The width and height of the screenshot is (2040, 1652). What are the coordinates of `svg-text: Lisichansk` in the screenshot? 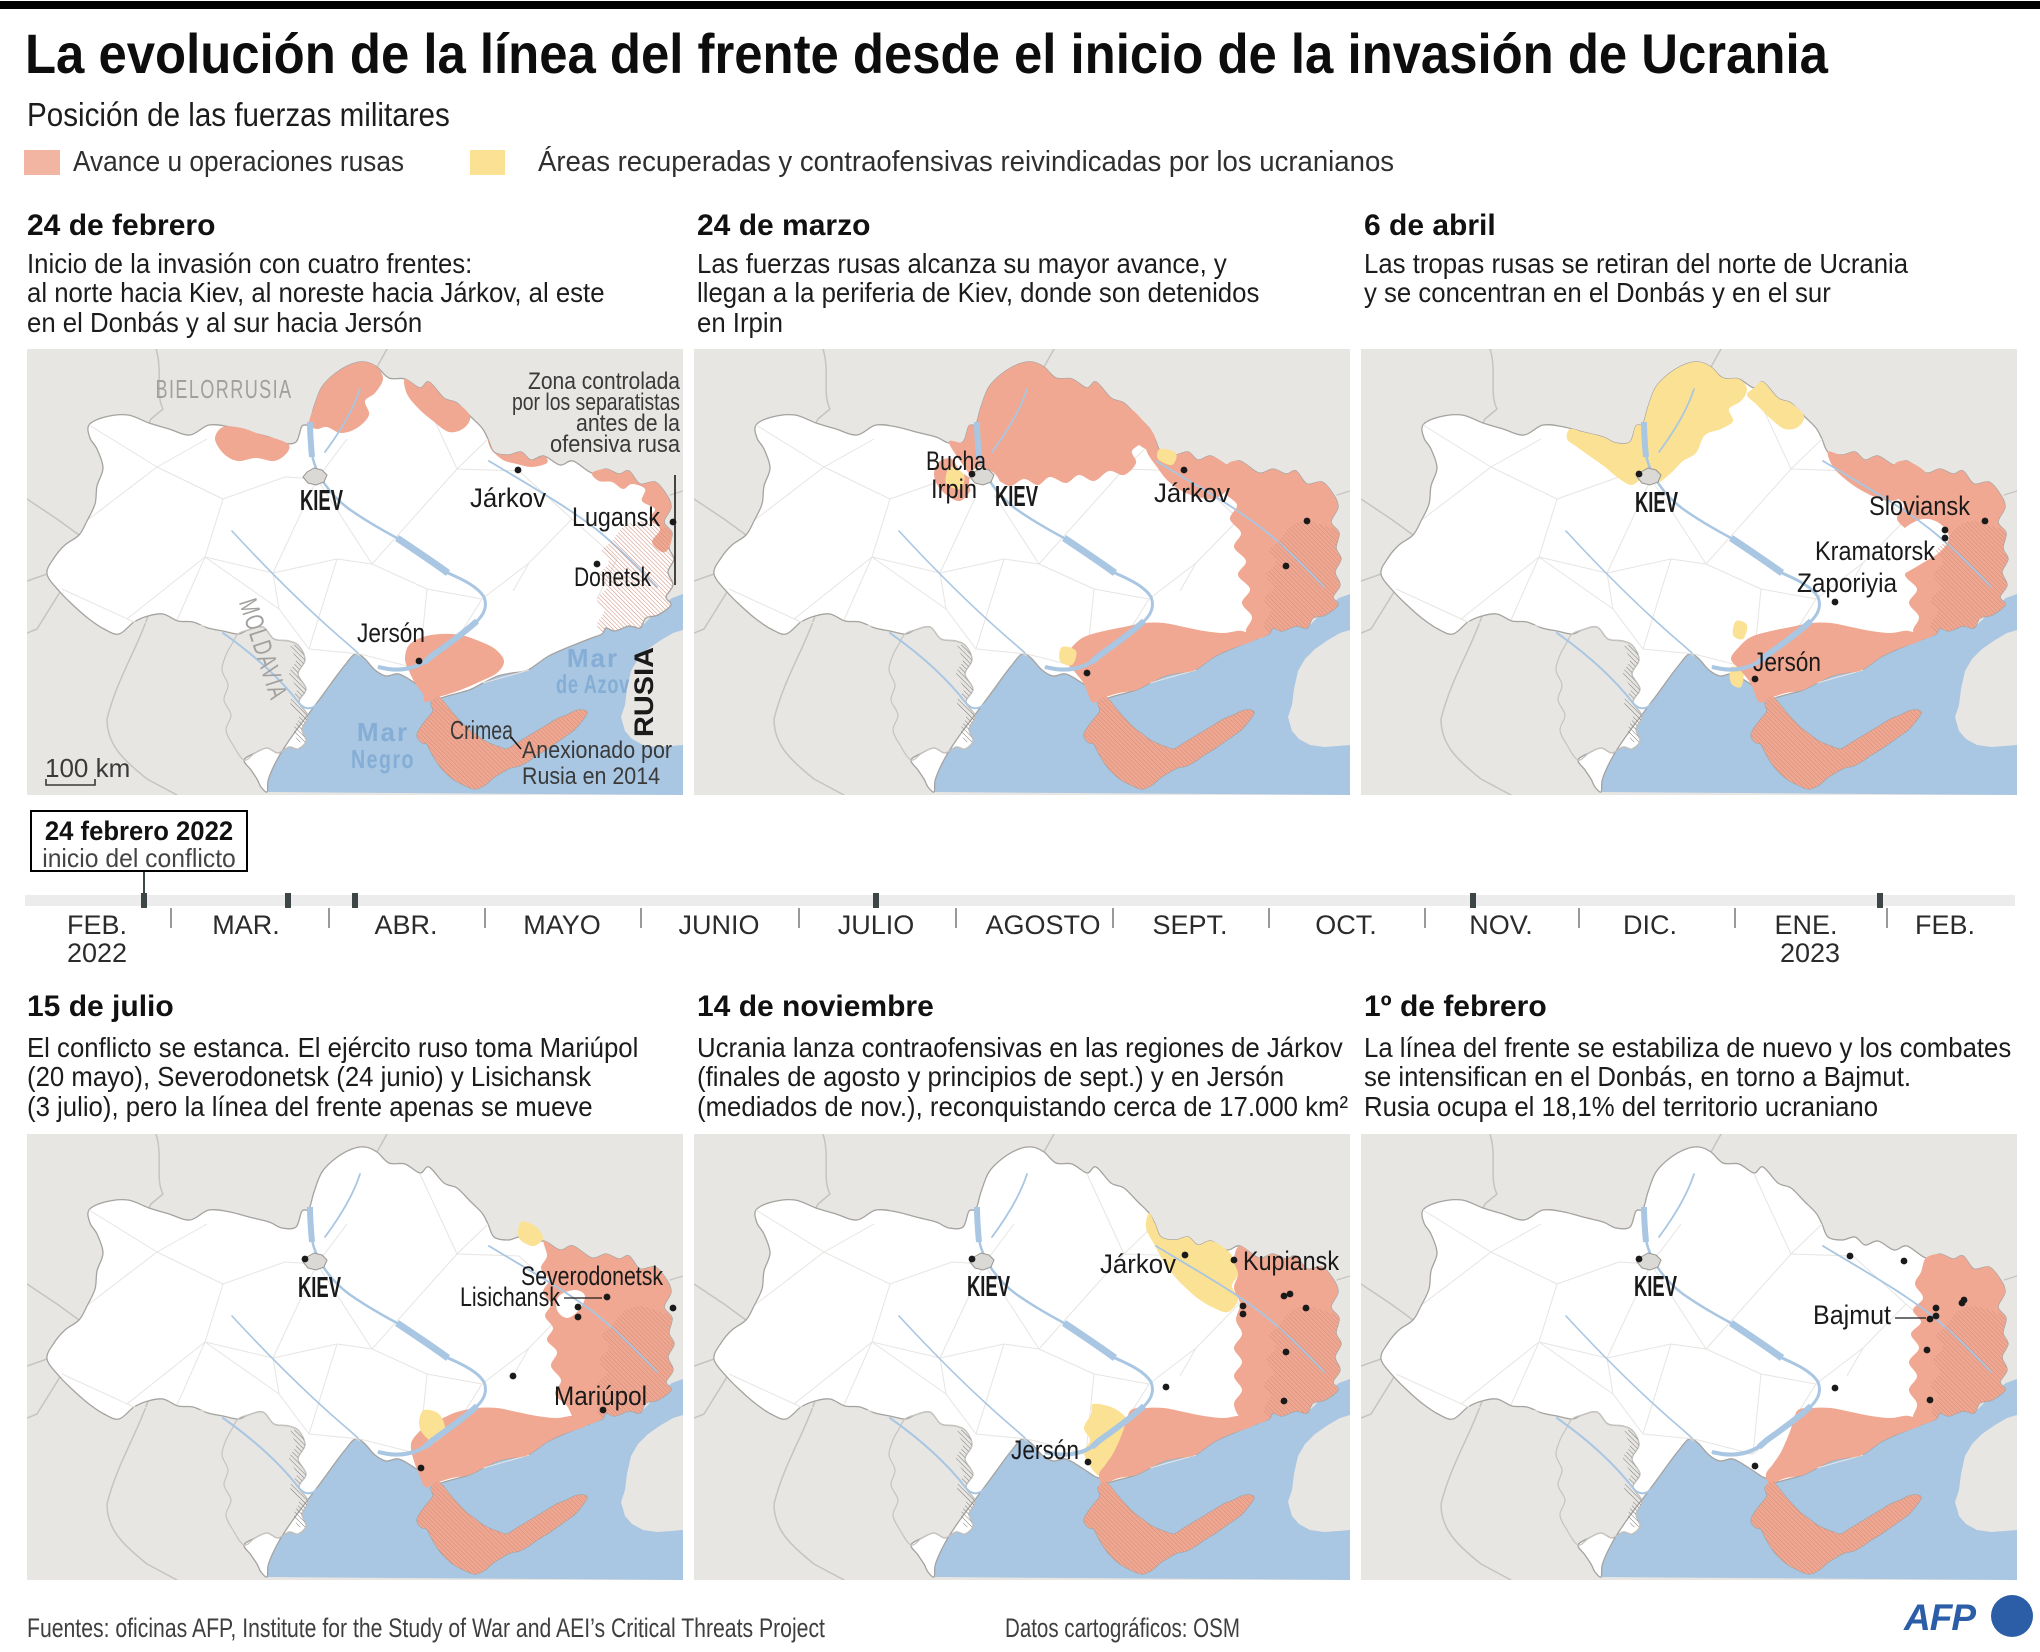 It's located at (510, 1297).